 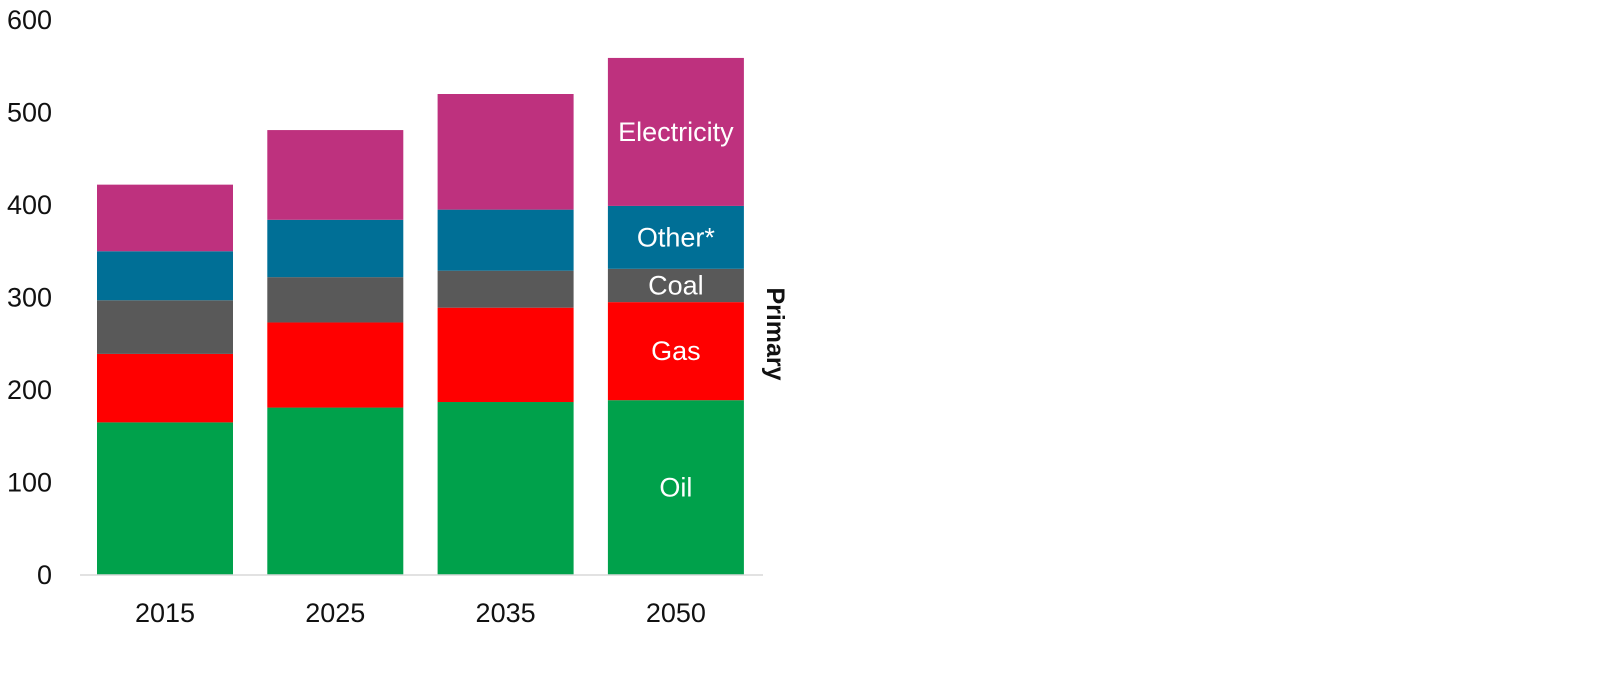 I want to click on bar-segment-electricity-2015, so click(x=165, y=218).